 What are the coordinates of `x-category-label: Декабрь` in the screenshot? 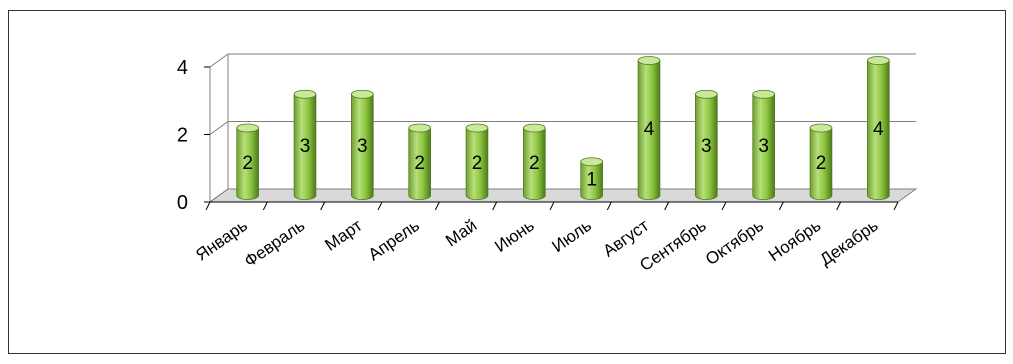 It's located at (848, 243).